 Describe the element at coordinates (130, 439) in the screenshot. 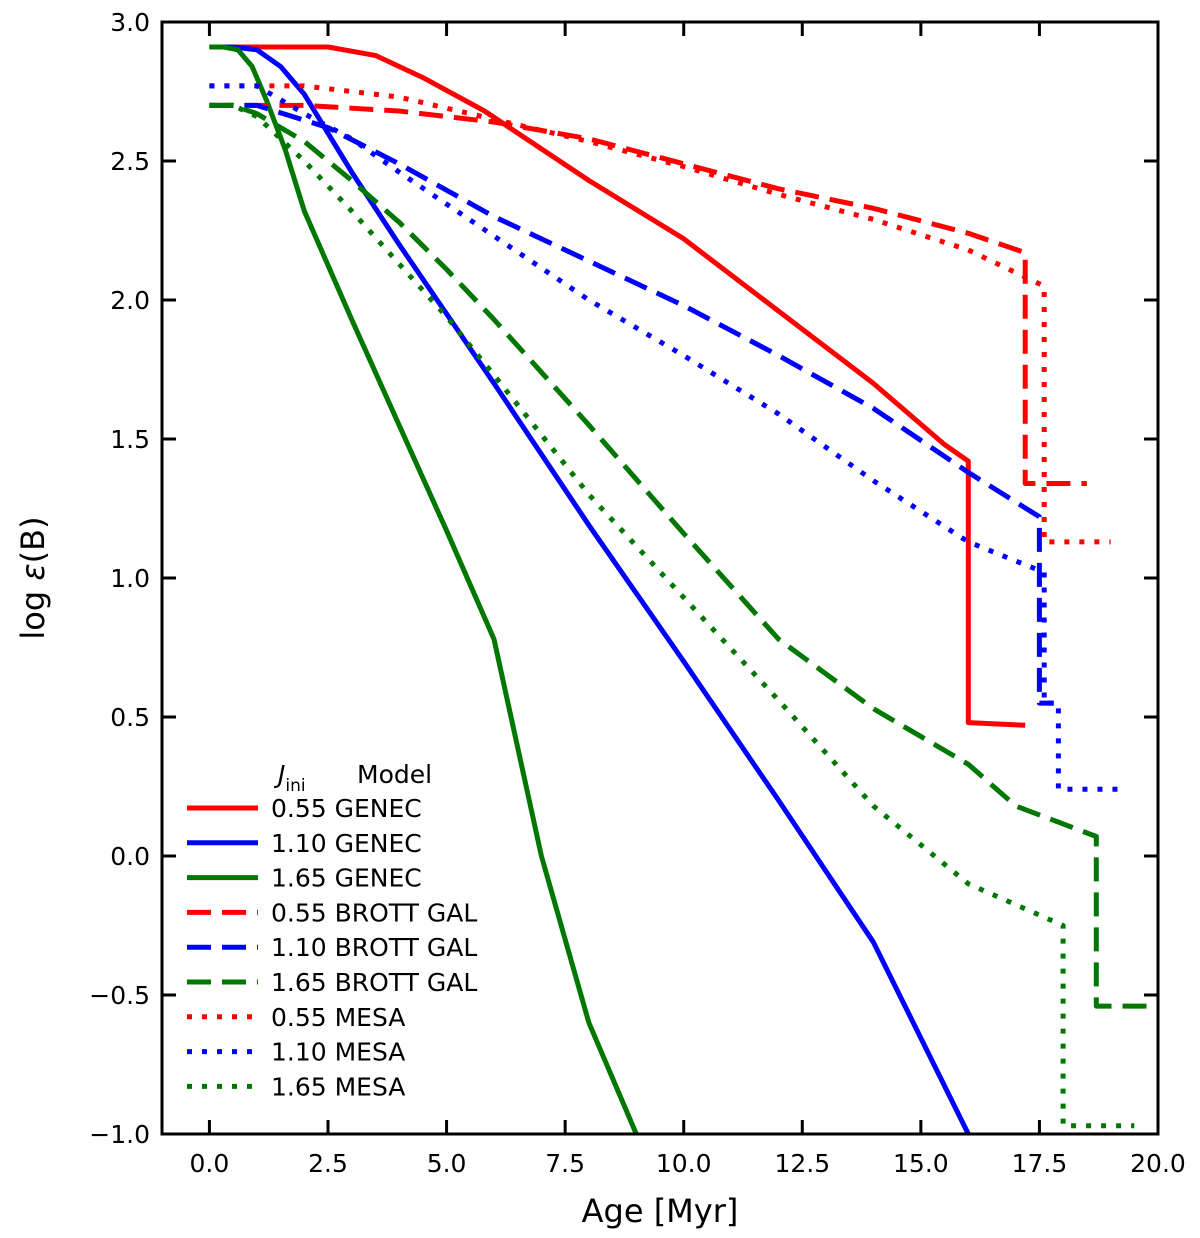

I see `y-tick-label: 1.5` at that location.